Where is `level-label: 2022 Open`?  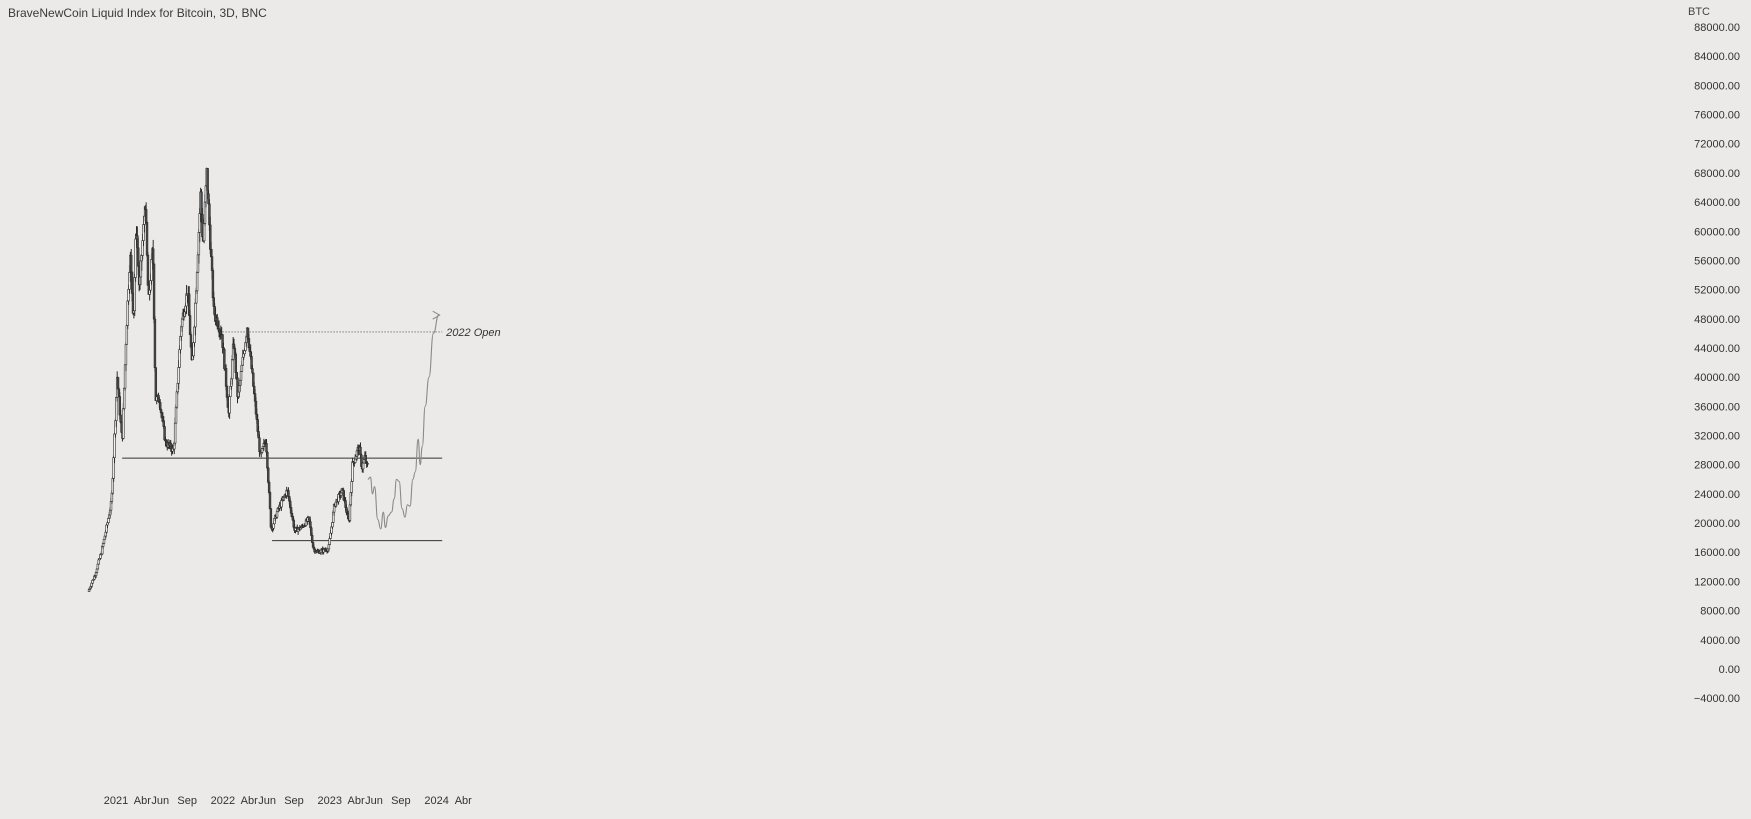
level-label: 2022 Open is located at coordinates (472, 333).